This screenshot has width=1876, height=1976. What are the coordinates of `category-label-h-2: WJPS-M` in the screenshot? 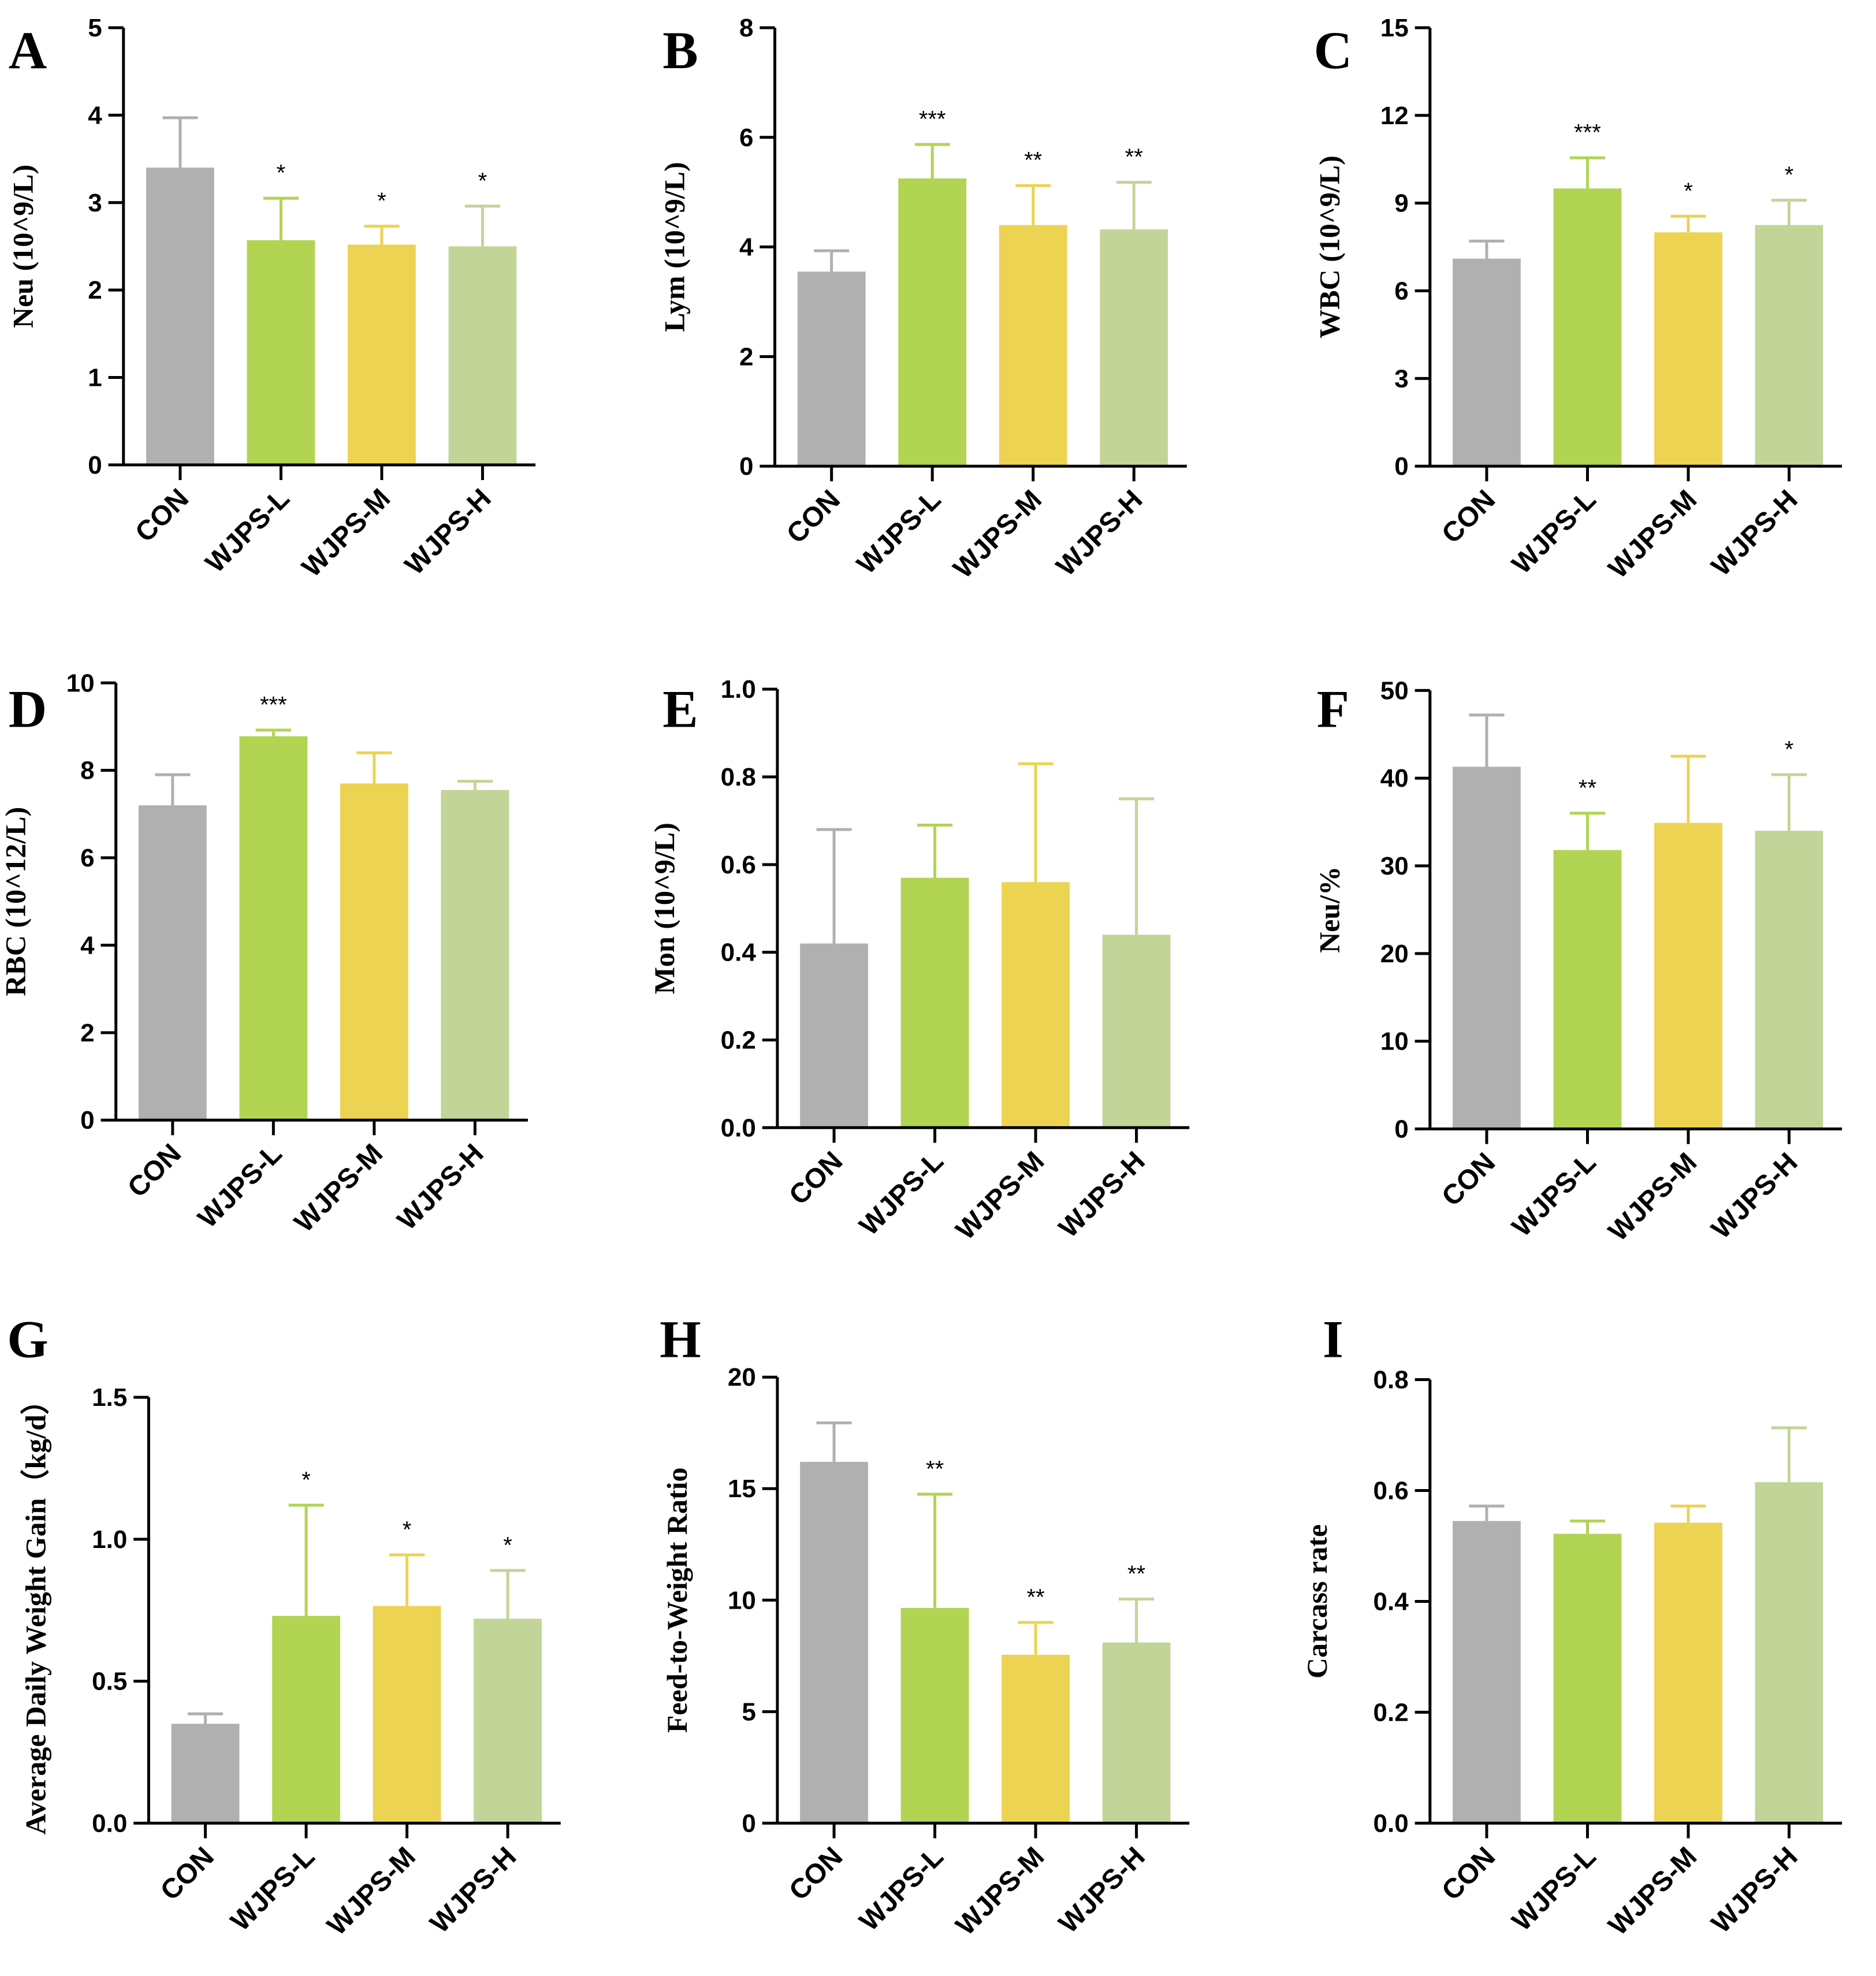 It's located at (1000, 1891).